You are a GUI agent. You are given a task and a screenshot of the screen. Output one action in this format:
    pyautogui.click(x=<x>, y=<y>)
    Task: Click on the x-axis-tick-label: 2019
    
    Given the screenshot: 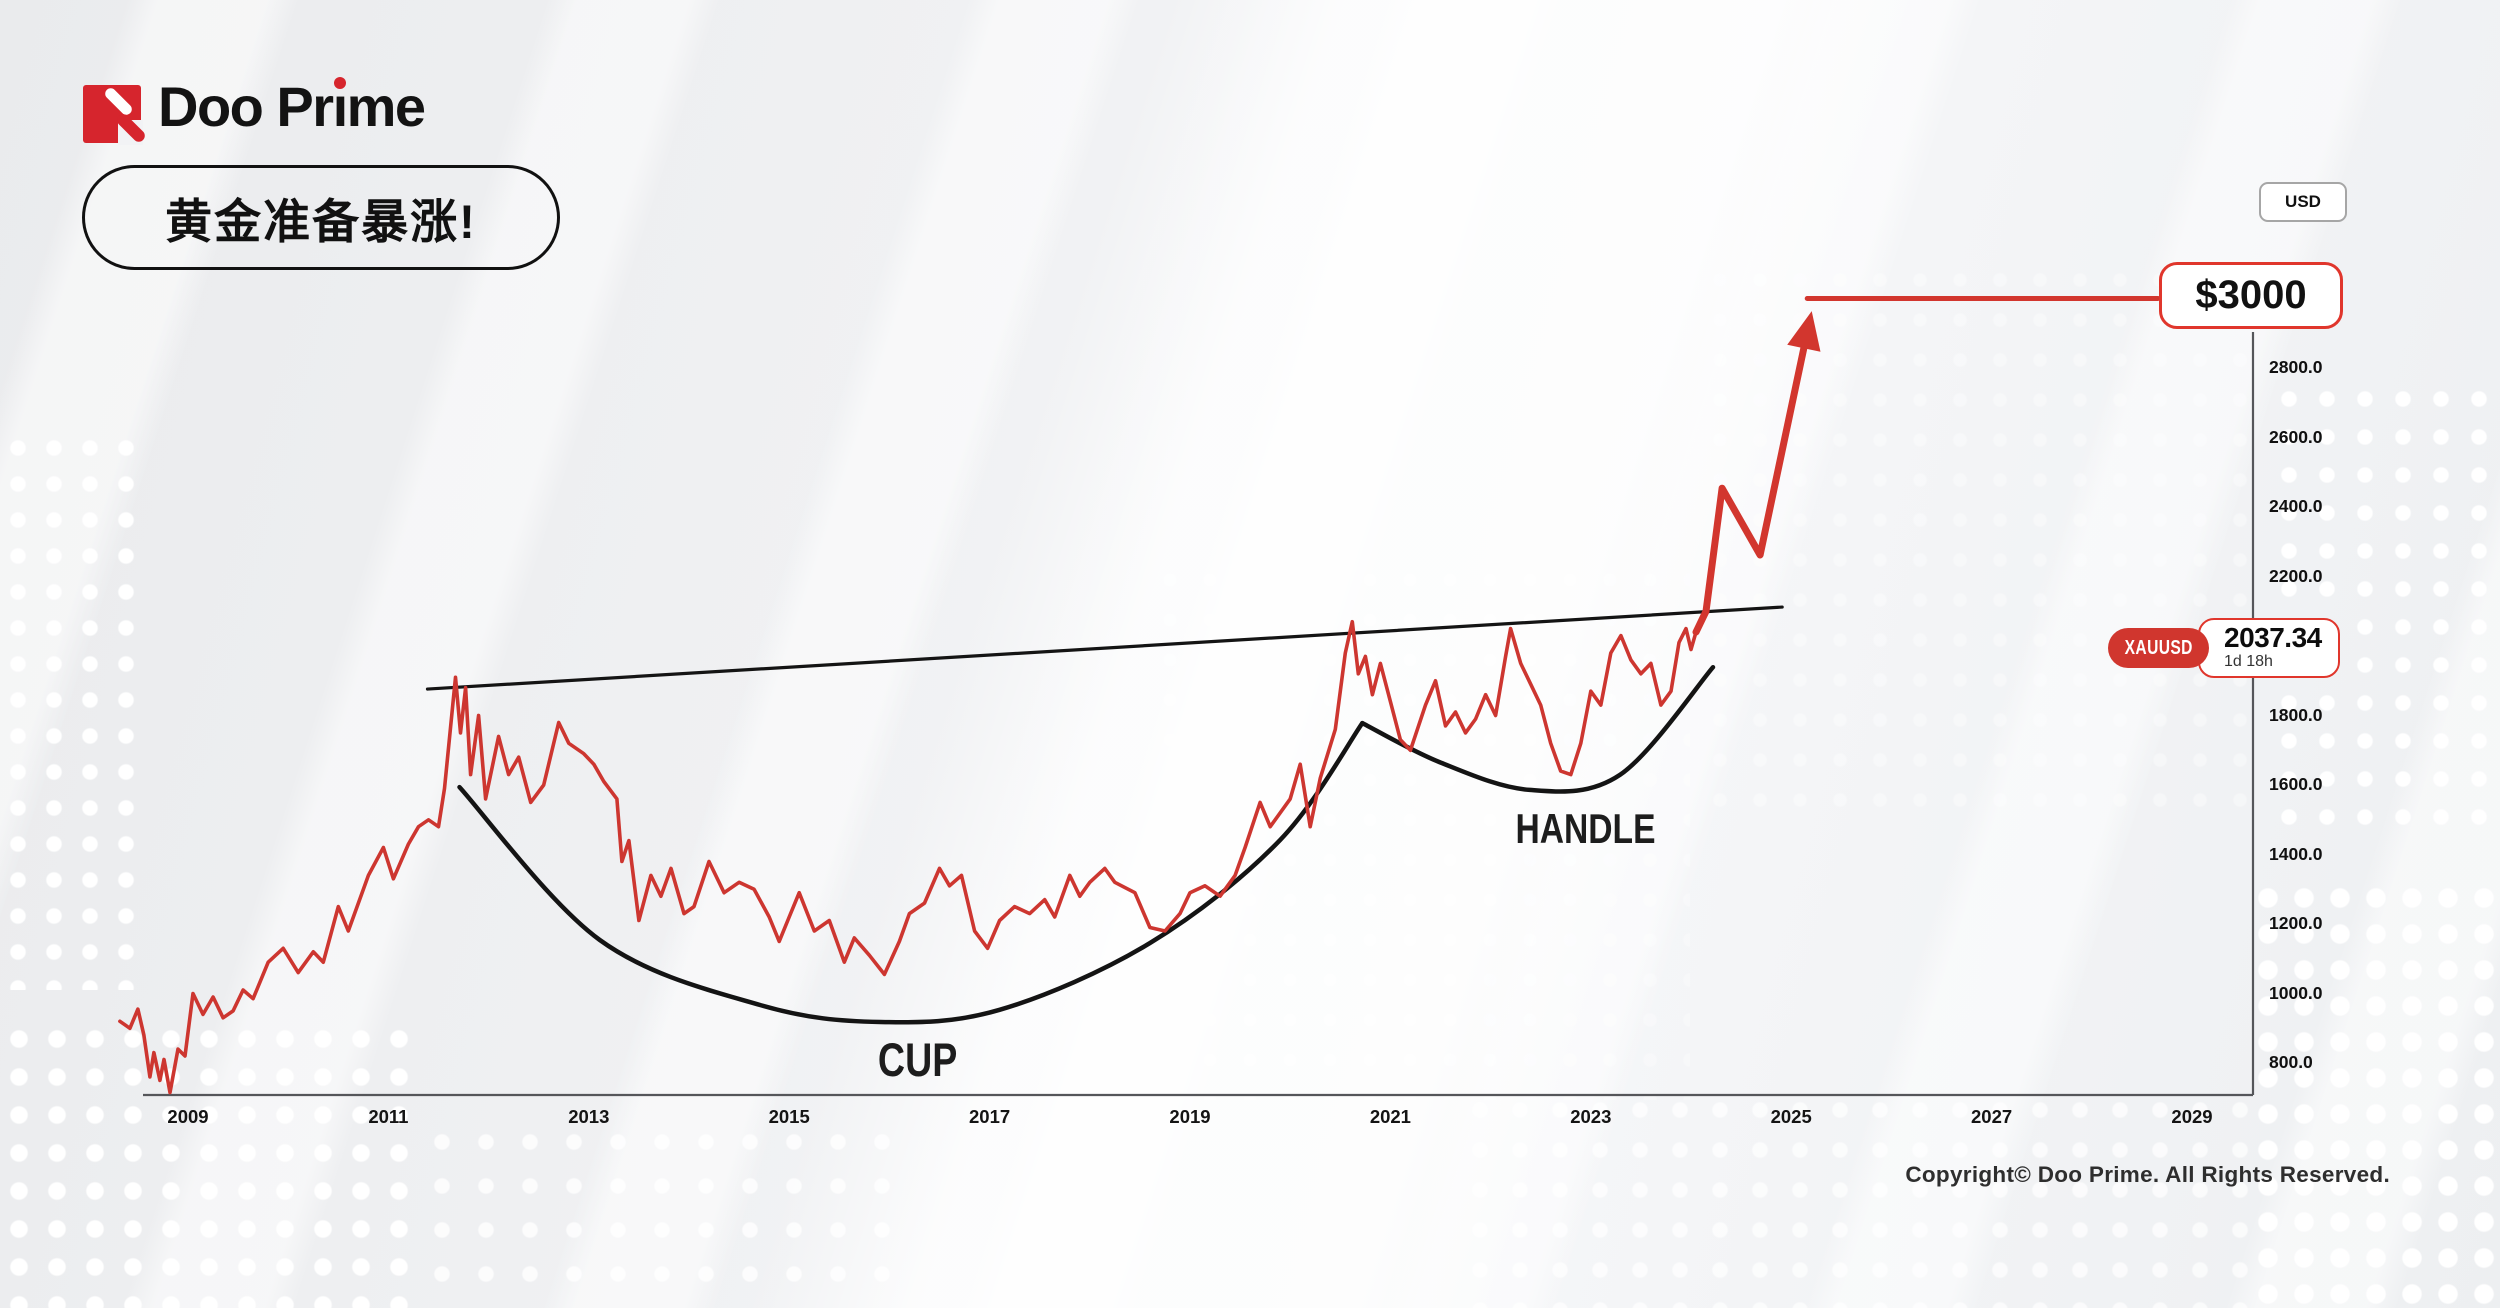 What is the action you would take?
    pyautogui.click(x=1190, y=1116)
    